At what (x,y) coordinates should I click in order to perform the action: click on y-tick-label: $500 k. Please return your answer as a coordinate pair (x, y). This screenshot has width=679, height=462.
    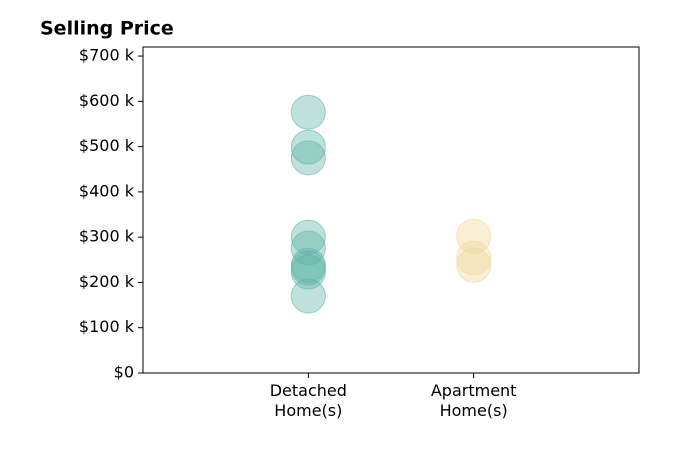
    Looking at the image, I should click on (107, 145).